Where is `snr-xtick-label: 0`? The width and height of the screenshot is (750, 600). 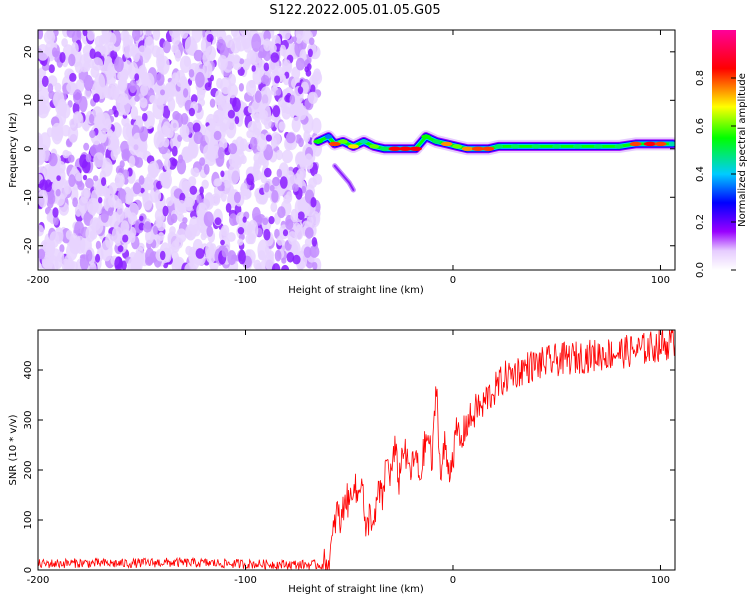
snr-xtick-label: 0 is located at coordinates (453, 580).